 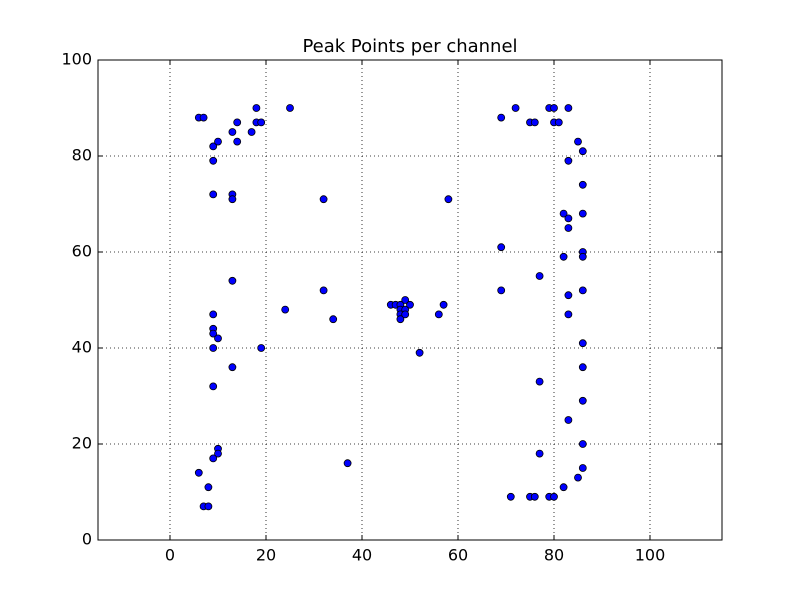 What do you see at coordinates (650, 555) in the screenshot?
I see `x-tick-label: 100` at bounding box center [650, 555].